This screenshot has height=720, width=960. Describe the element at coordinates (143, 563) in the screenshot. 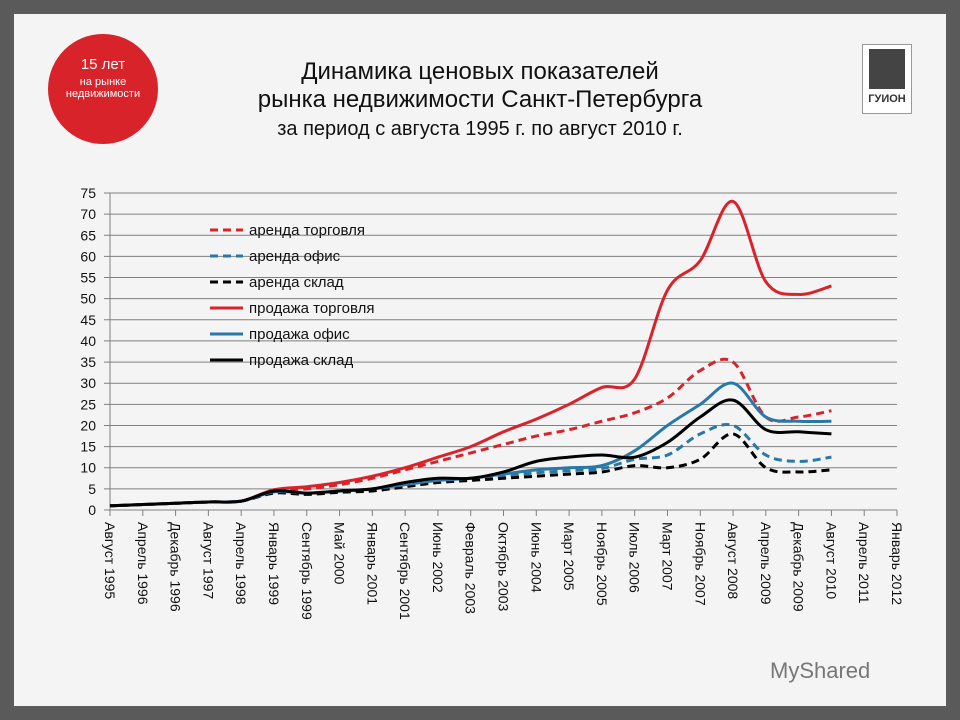

I see `x-tick-label: Апрель 1996` at that location.